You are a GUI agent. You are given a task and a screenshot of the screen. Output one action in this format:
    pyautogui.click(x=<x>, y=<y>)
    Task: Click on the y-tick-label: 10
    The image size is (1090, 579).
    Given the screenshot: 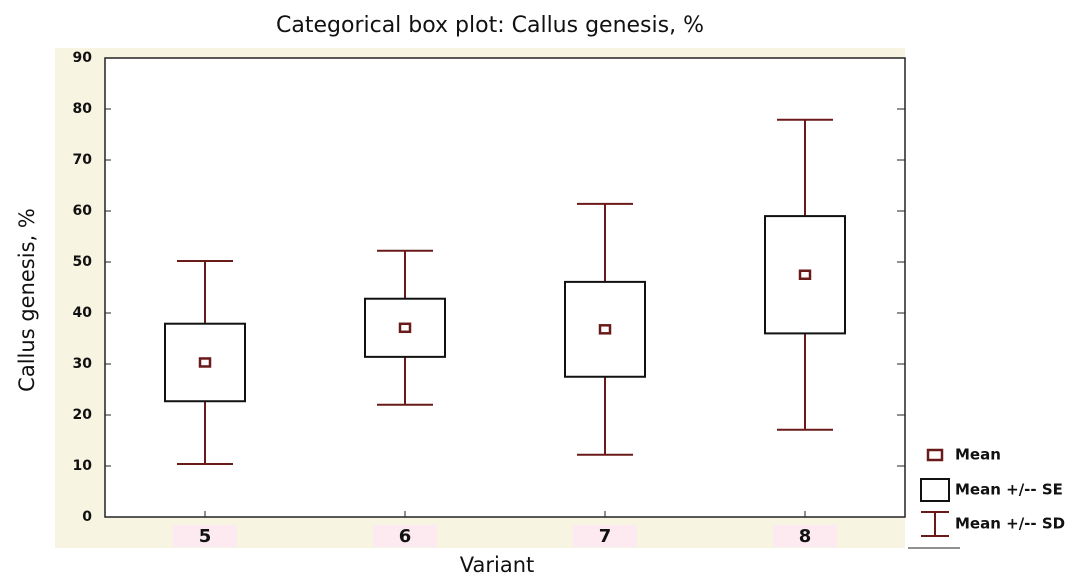 What is the action you would take?
    pyautogui.click(x=83, y=466)
    